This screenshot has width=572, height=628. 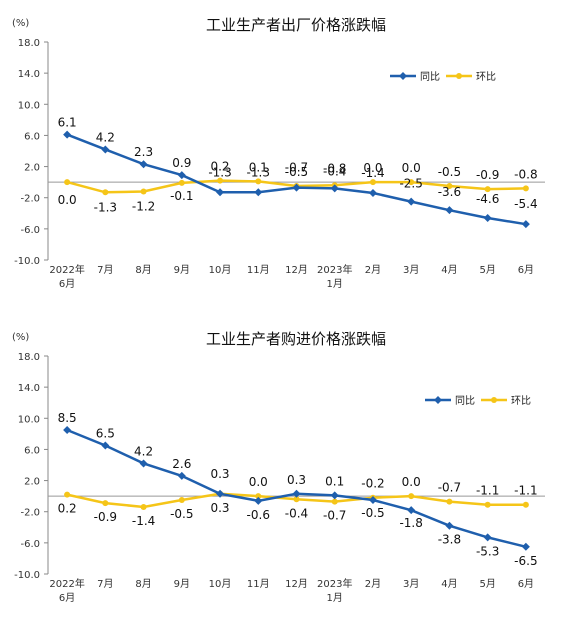 What do you see at coordinates (449, 192) in the screenshot?
I see `data-label-yoy: -3.6` at bounding box center [449, 192].